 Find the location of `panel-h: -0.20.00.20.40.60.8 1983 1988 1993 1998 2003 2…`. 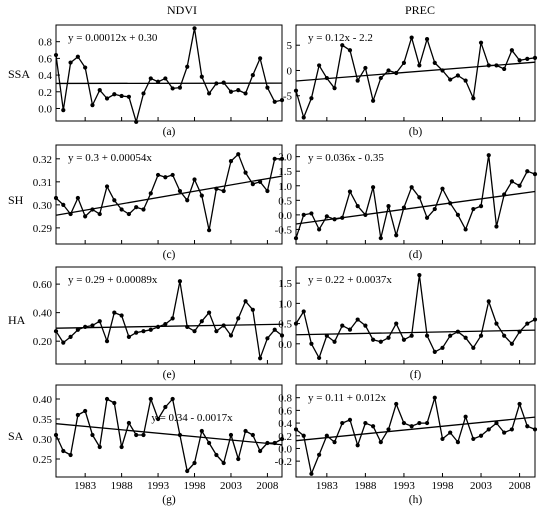

panel-h: -0.20.00.20.40.60.8 1983 1988 1993 1998 2003 2… is located at coordinates (406, 445).